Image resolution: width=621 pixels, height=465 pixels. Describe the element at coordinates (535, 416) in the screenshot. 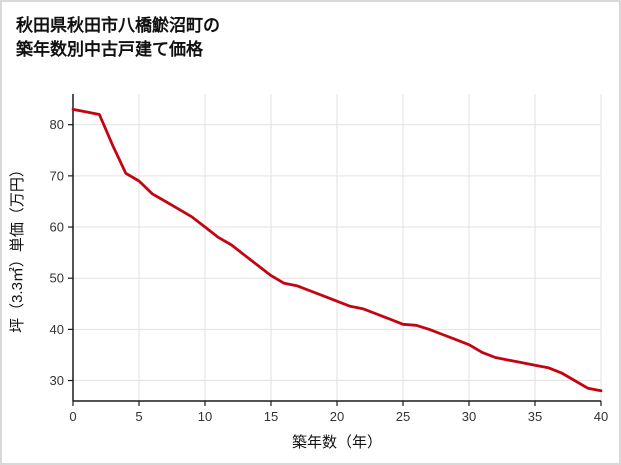

I see `svg-text: 35` at that location.